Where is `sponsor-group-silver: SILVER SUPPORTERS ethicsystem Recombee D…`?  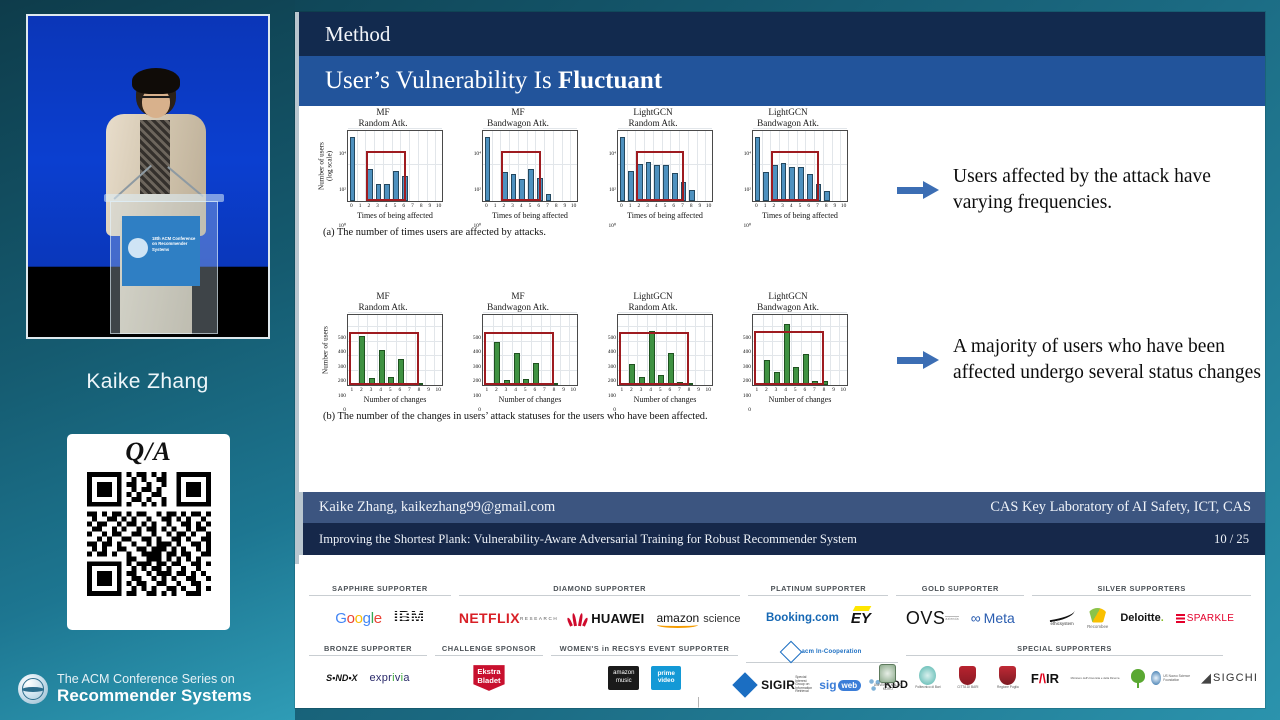
sponsor-group-silver: SILVER SUPPORTERS ethicsystem Recombee D… is located at coordinates (1141, 609).